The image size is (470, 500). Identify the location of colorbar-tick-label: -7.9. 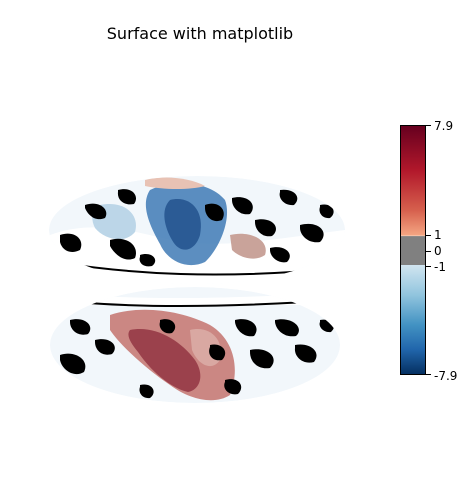
(446, 376).